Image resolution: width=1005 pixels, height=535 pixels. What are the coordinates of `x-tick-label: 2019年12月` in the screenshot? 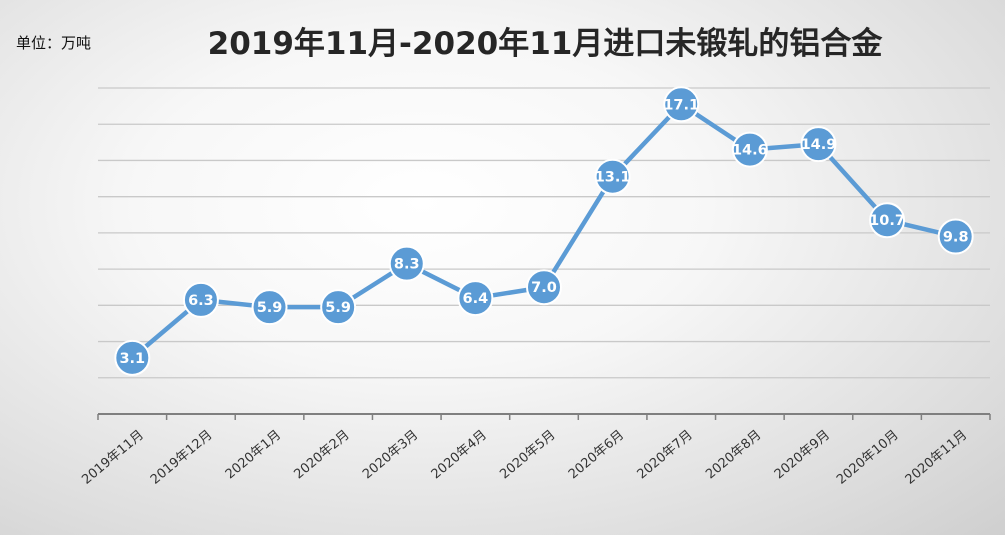 It's located at (182, 458).